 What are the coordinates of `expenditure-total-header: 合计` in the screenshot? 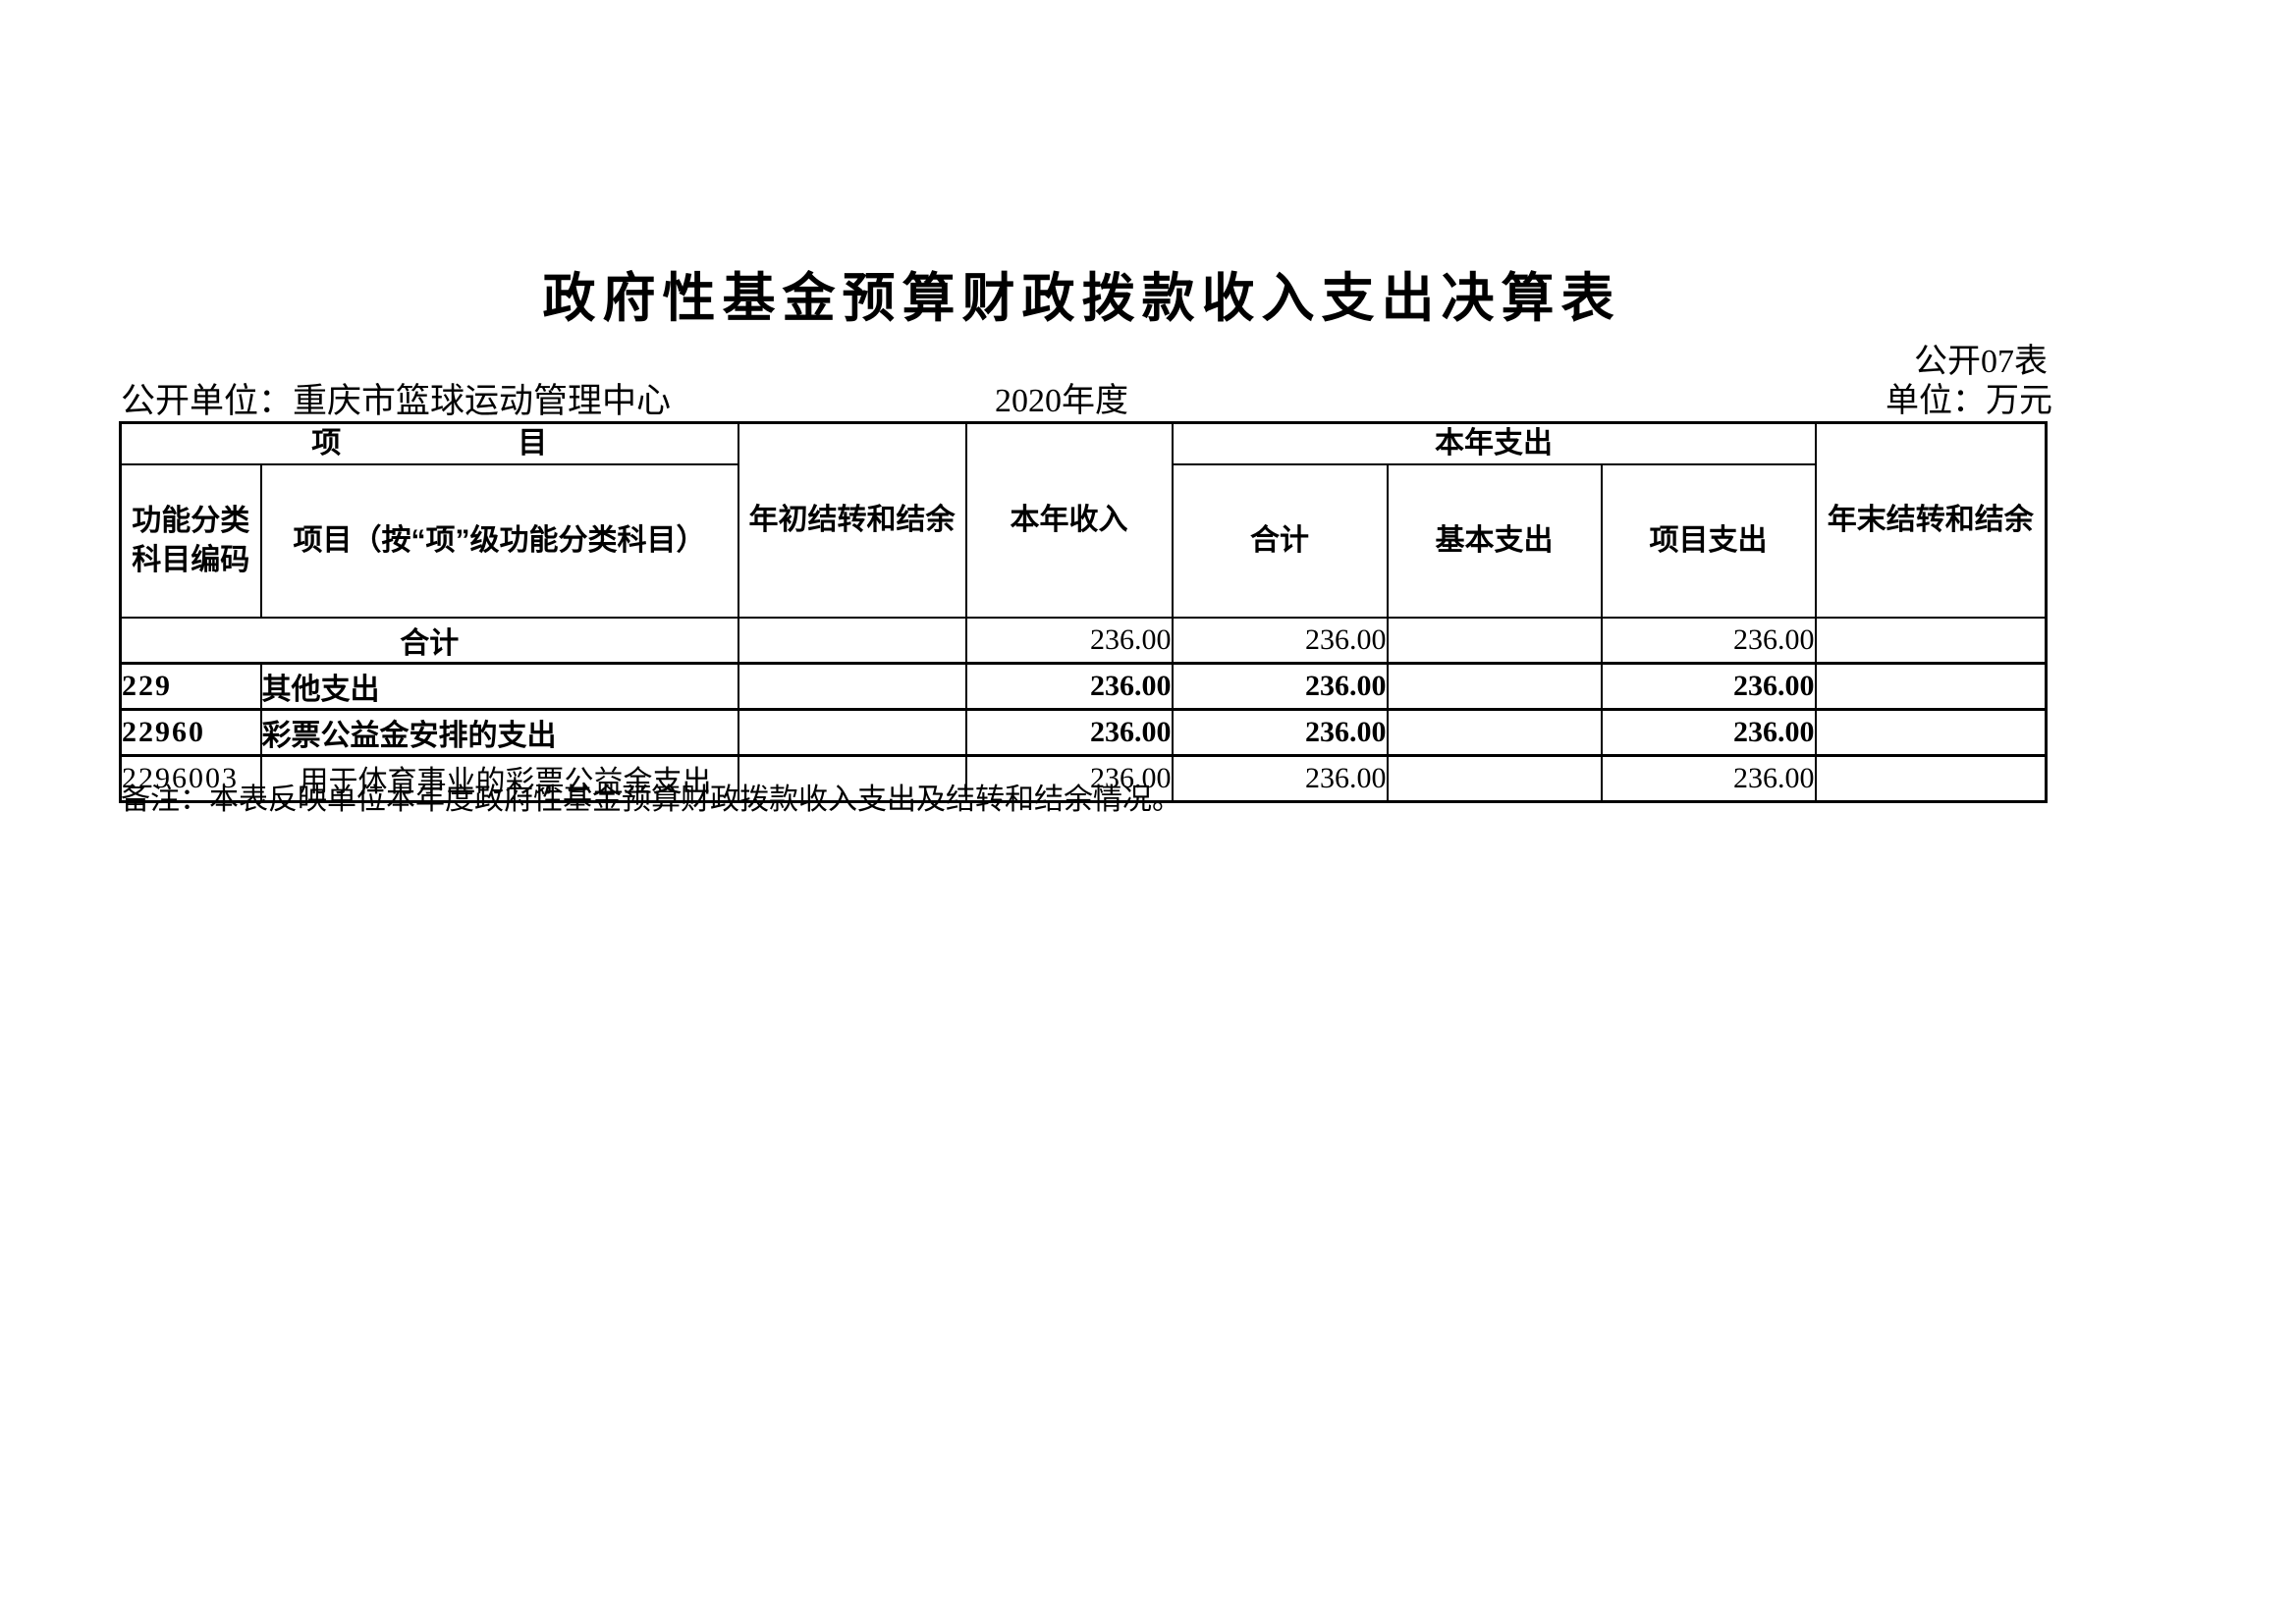 It's located at (1280, 541).